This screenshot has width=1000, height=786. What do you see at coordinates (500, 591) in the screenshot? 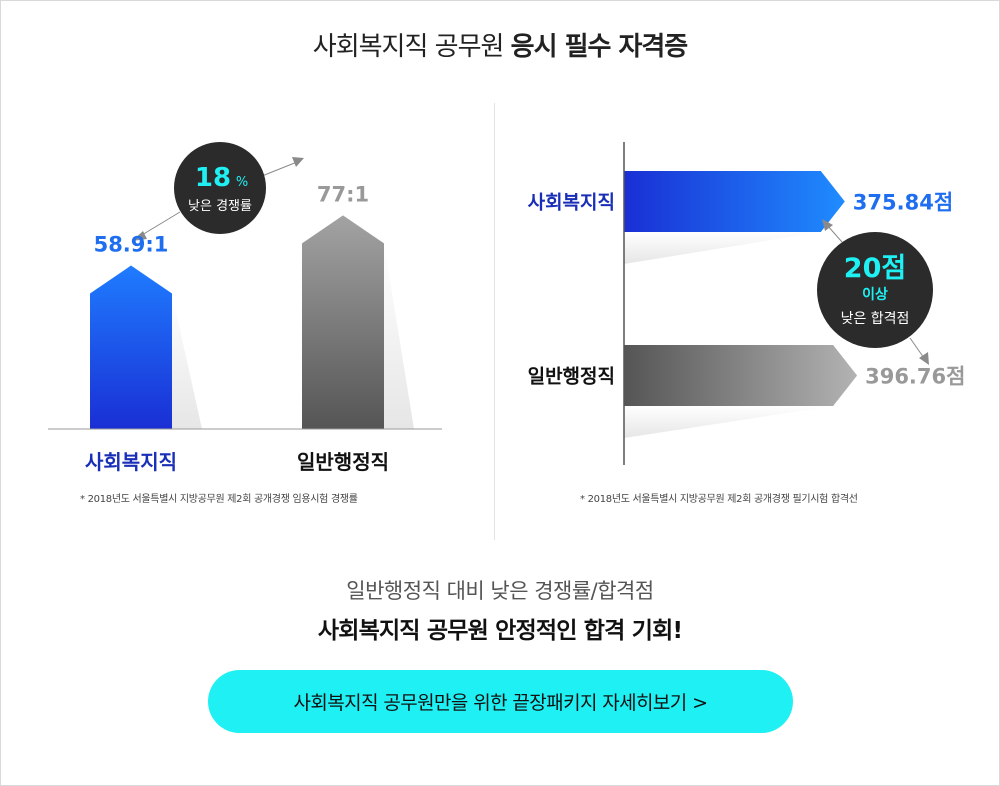
I see `summary-line-1: 일반행정직 대비 낮은 경쟁률/합격점` at bounding box center [500, 591].